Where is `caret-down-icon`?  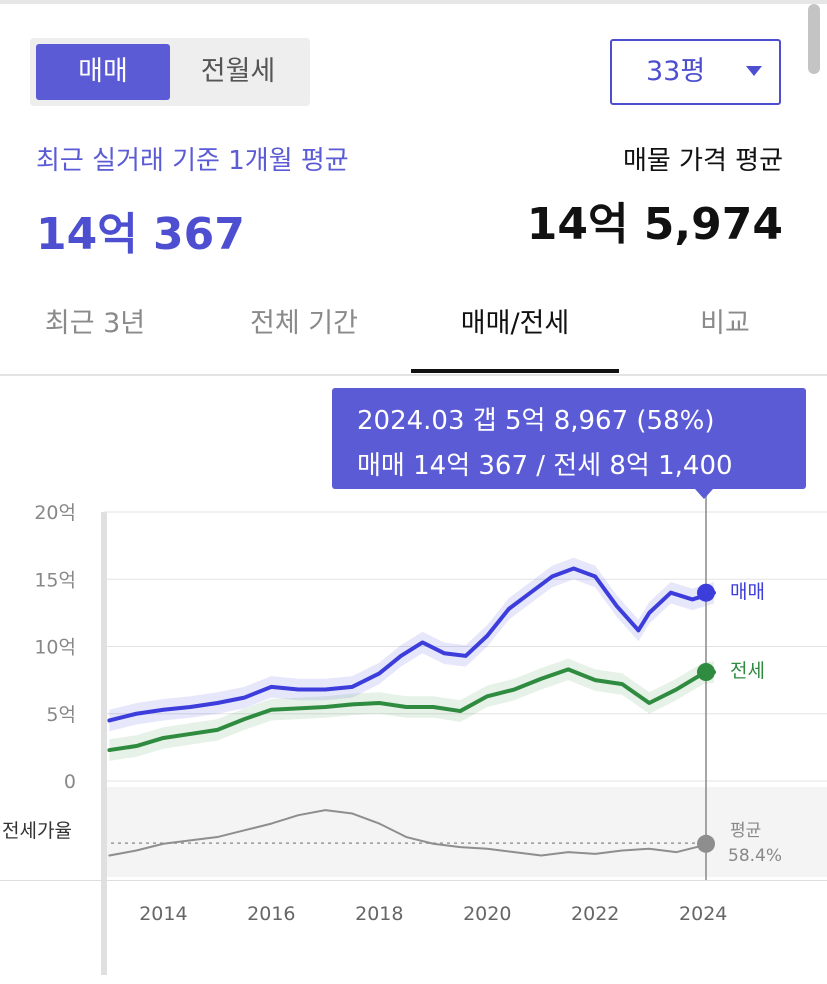
caret-down-icon is located at coordinates (754, 71).